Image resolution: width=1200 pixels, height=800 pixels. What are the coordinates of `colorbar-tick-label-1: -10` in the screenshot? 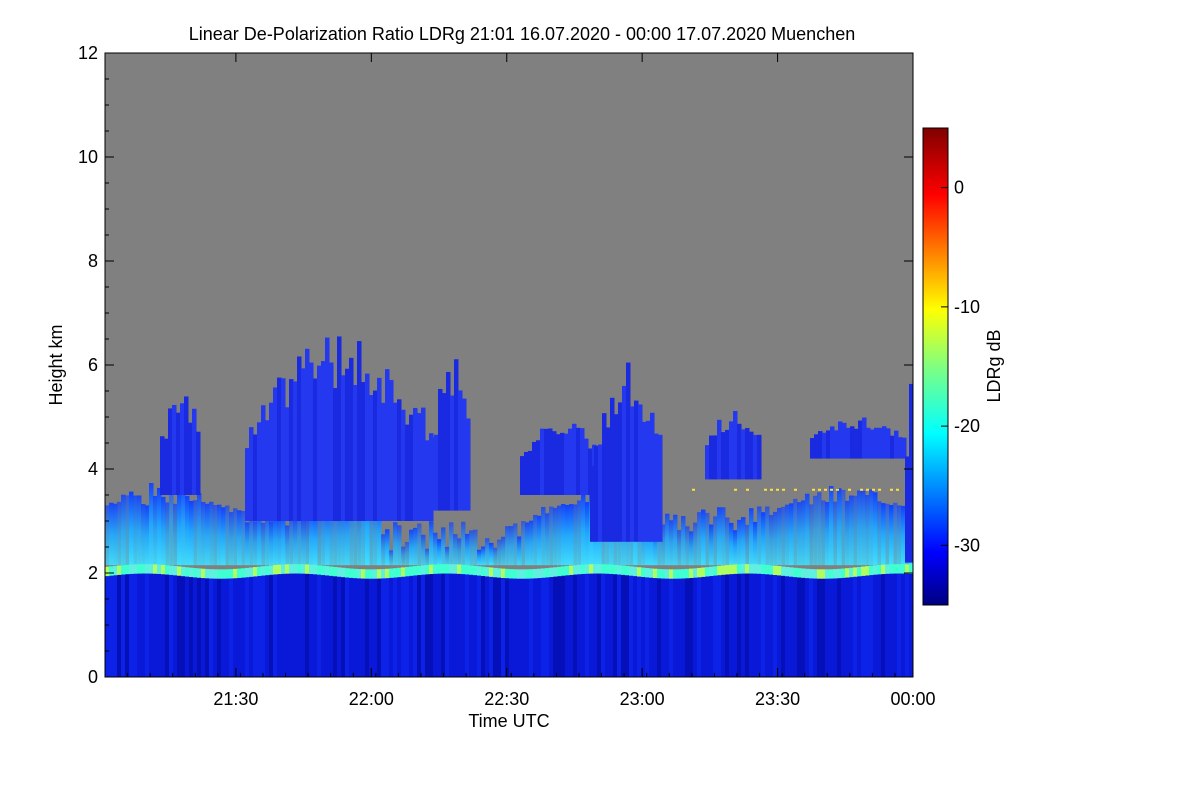 It's located at (967, 307).